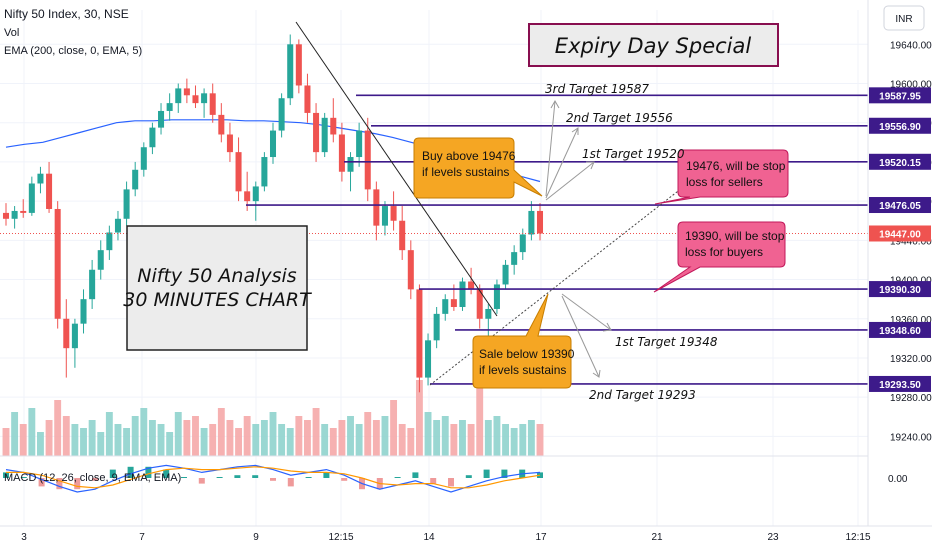 This screenshot has width=932, height=550. What do you see at coordinates (66, 14) in the screenshot?
I see `chart-title: Nifty 50 Index, 30, NSE` at bounding box center [66, 14].